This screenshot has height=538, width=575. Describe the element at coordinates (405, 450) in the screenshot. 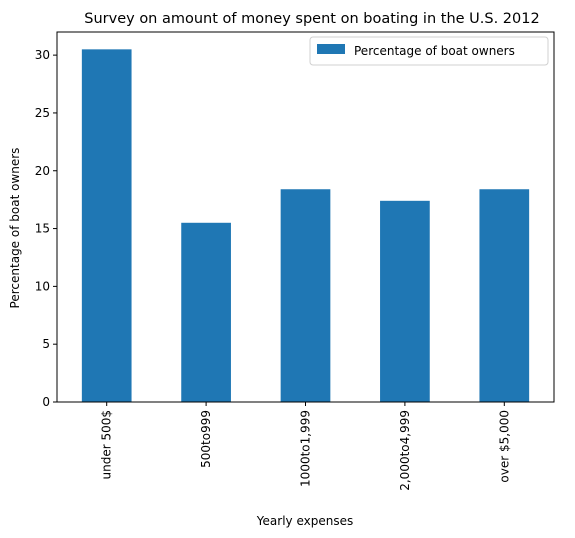

I see `x-tick-label: 2,000to4,999` at that location.